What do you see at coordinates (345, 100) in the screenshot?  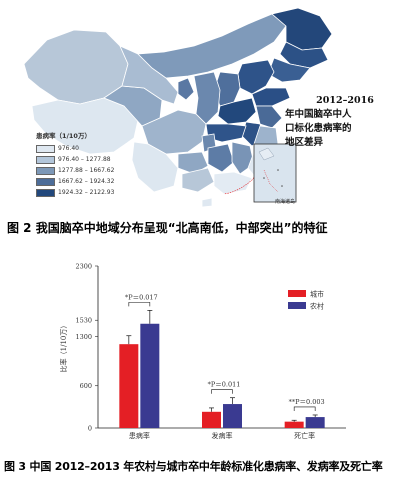 I see `map-title-years: 2012–2016` at bounding box center [345, 100].